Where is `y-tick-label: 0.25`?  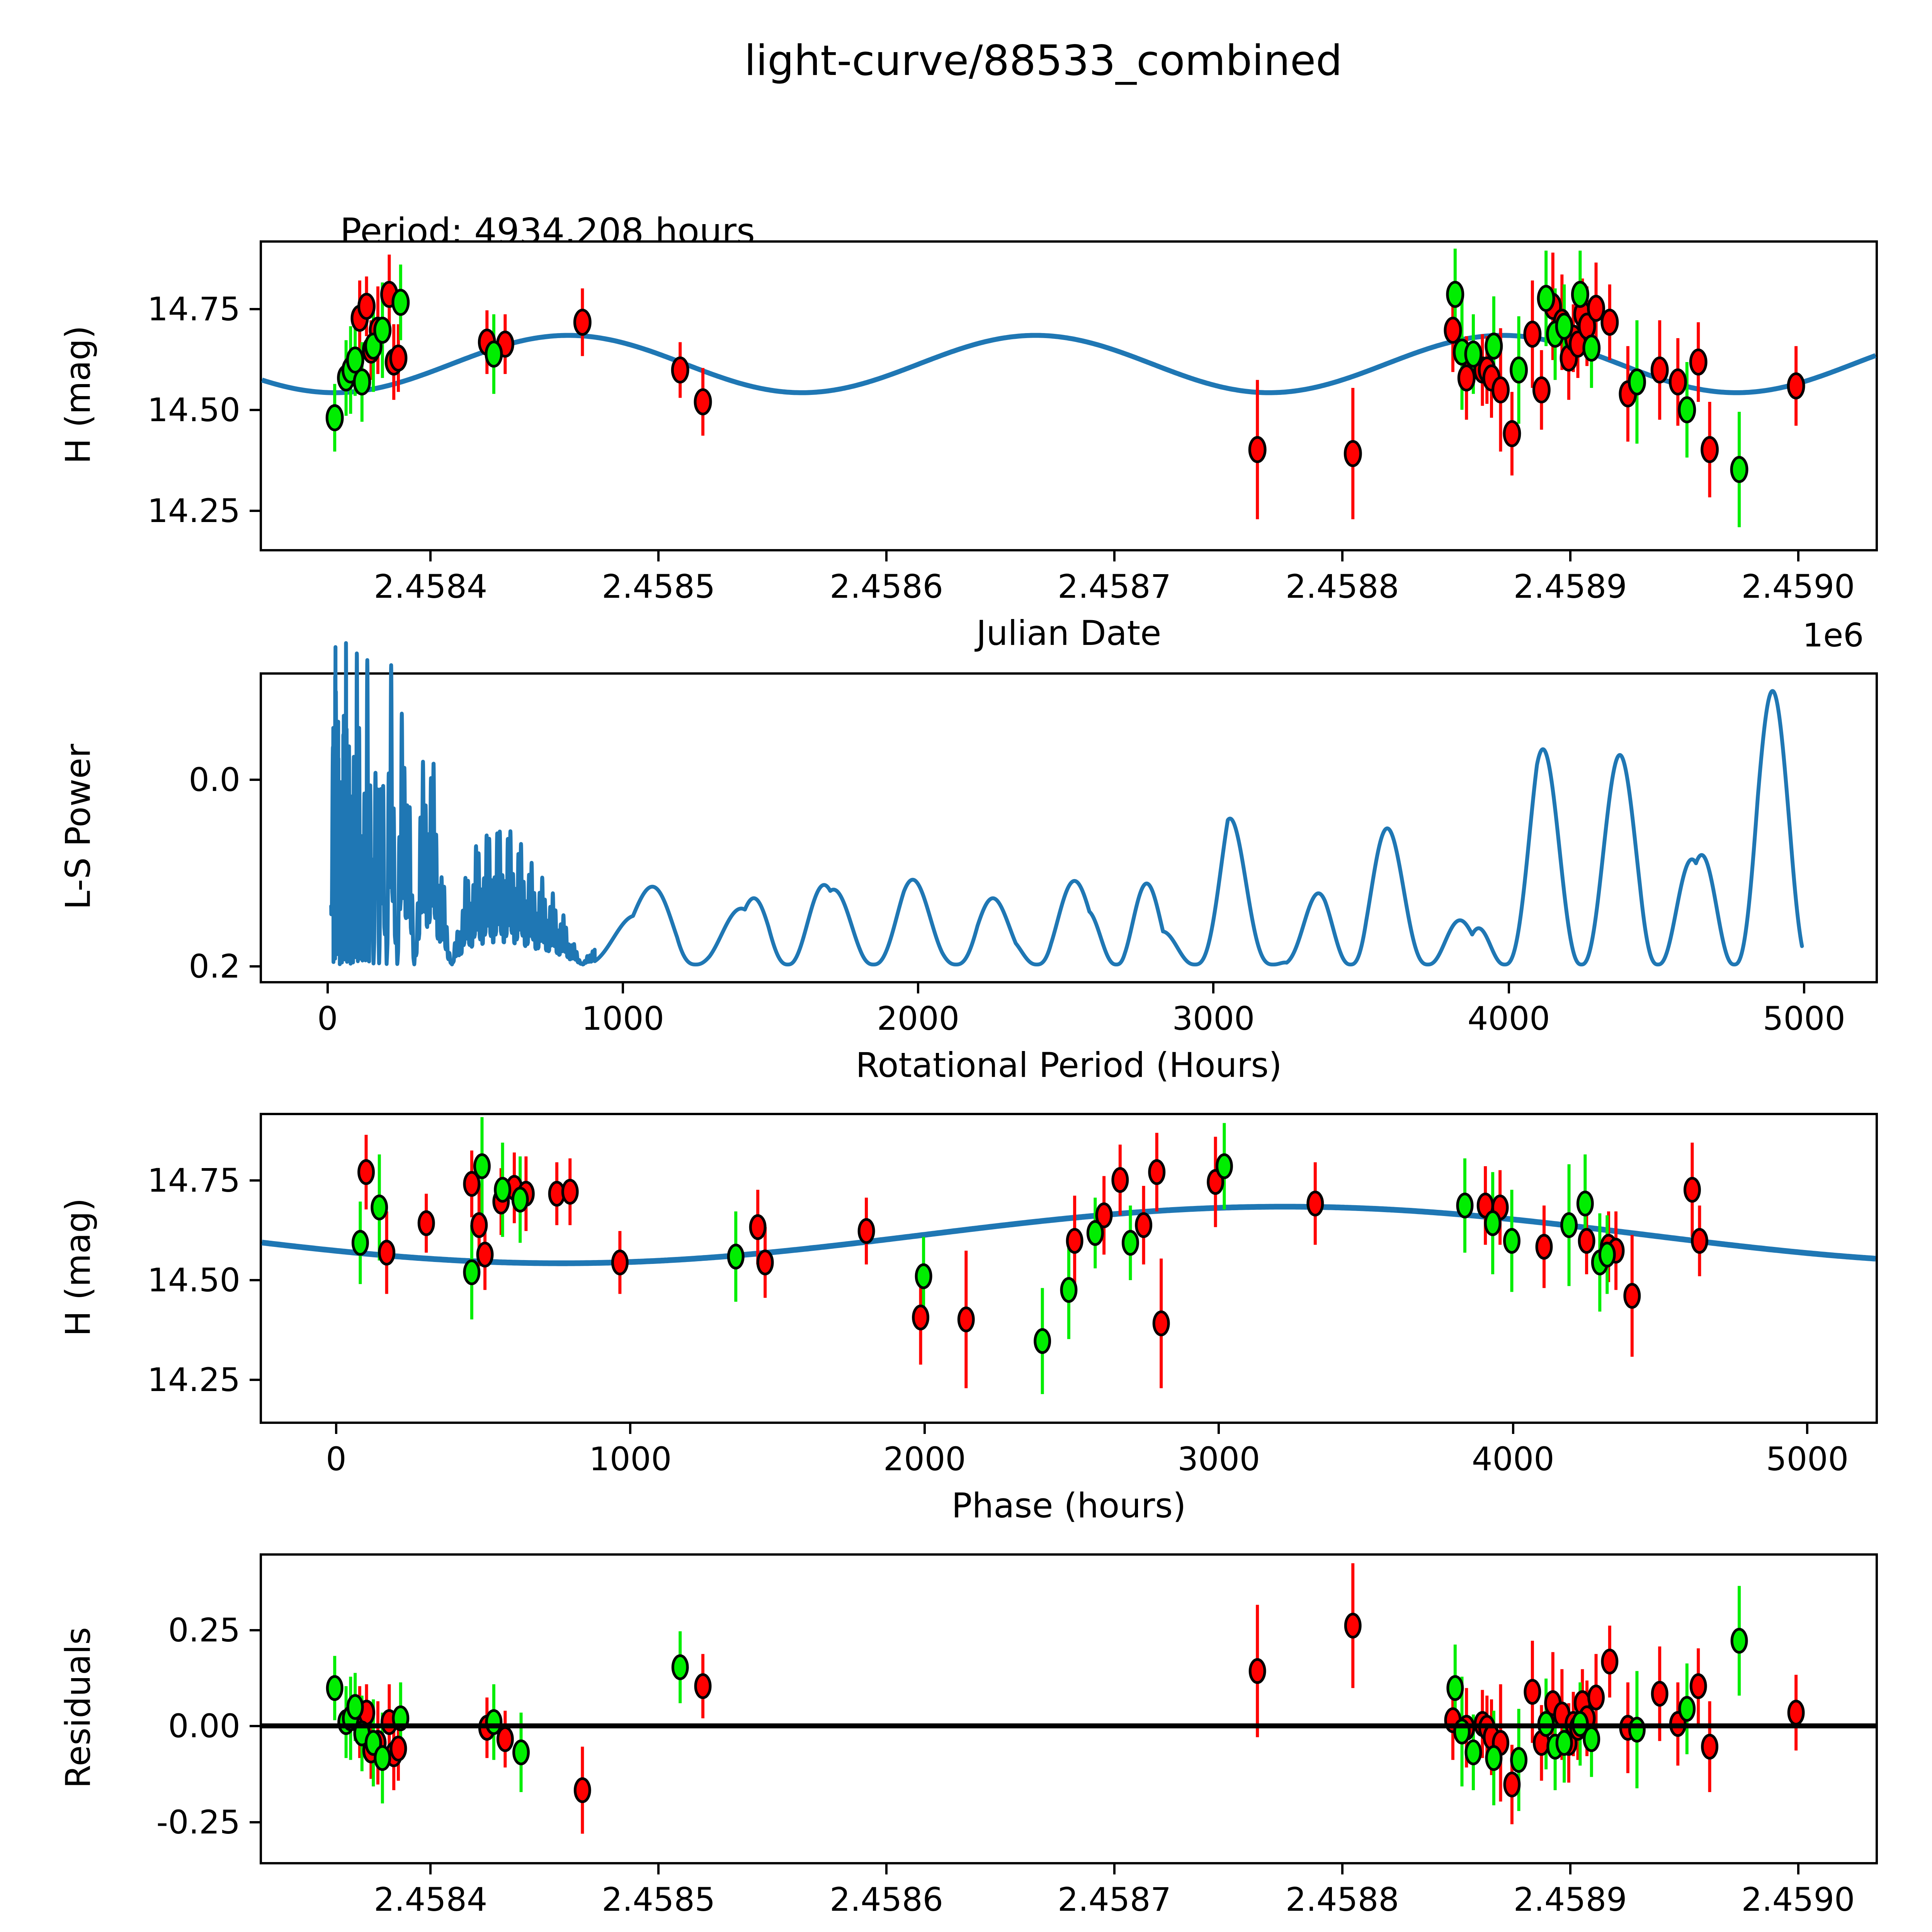
y-tick-label: 0.25 is located at coordinates (204, 1630).